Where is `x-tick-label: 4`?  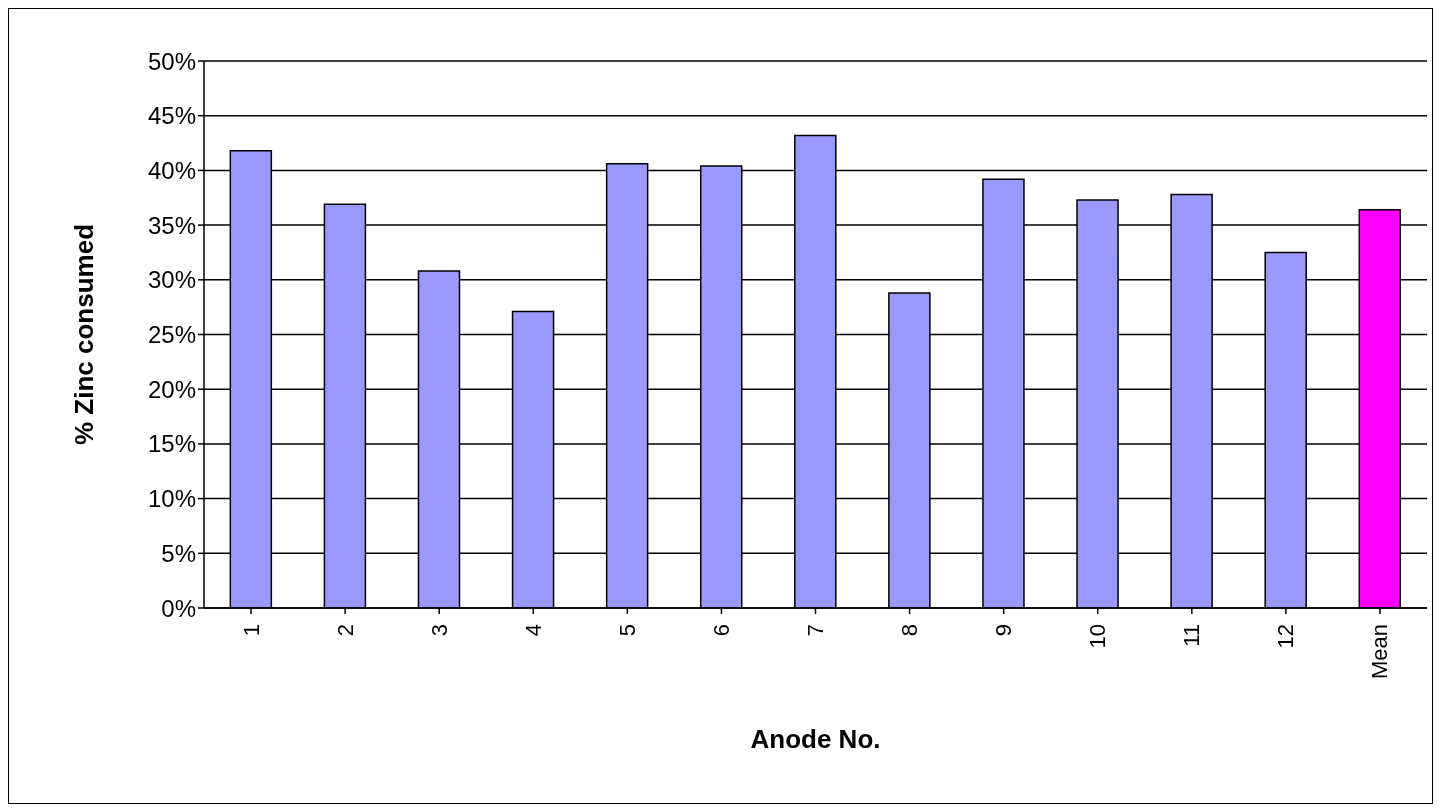 x-tick-label: 4 is located at coordinates (533, 630).